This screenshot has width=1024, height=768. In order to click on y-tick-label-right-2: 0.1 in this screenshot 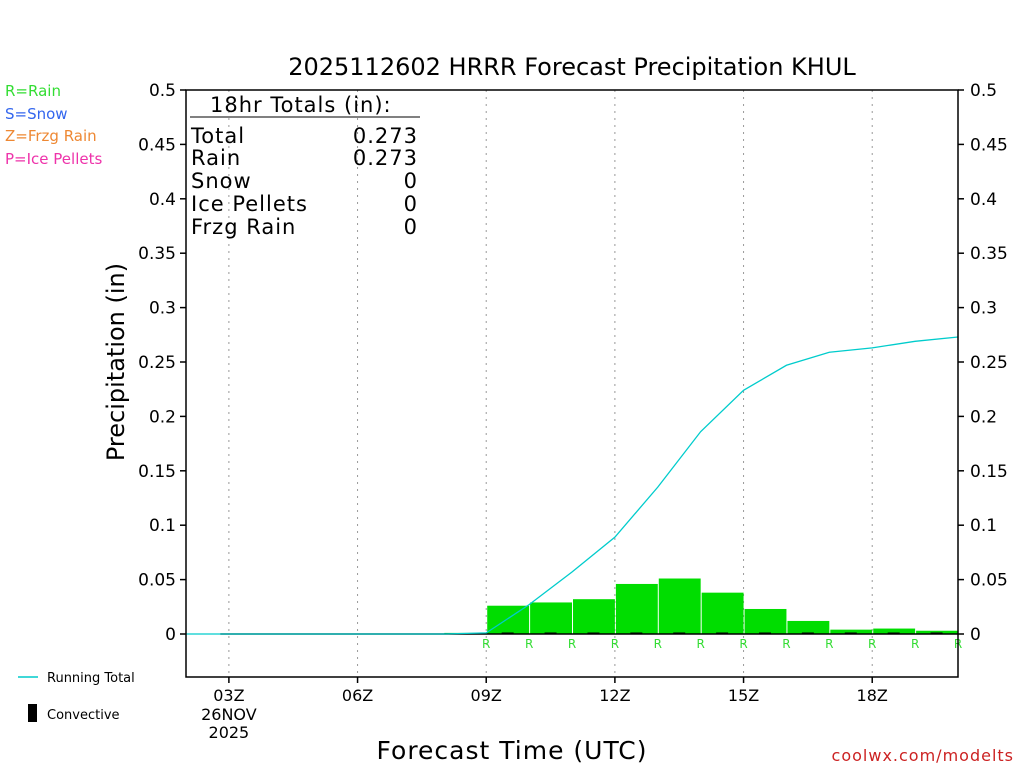, I will do `click(983, 526)`.